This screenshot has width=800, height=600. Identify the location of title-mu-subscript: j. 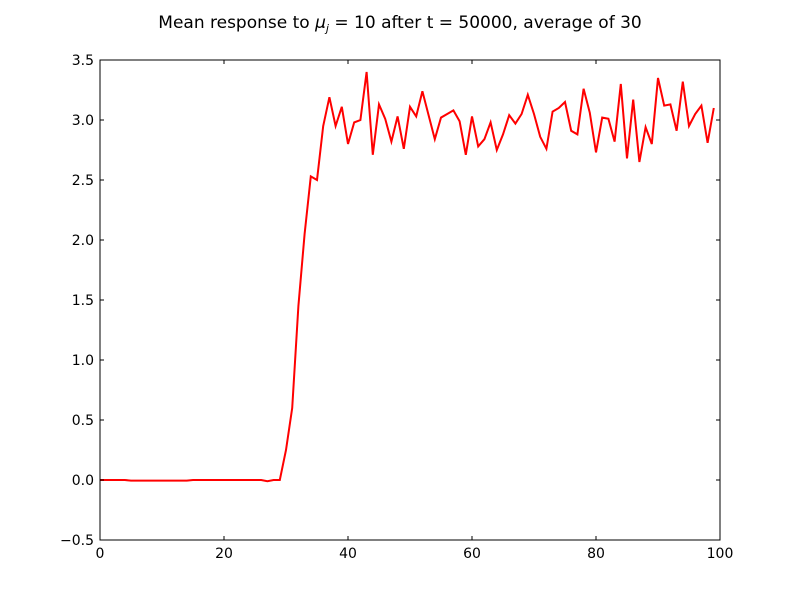
(327, 28).